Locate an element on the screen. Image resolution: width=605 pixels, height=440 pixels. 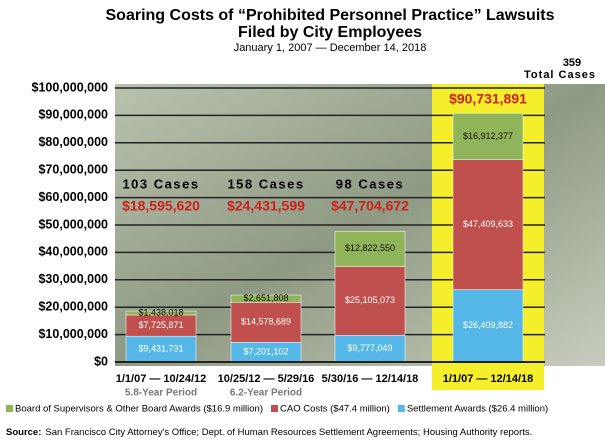
legend-label: Settlement Awards ($26.4 million) is located at coordinates (477, 409).